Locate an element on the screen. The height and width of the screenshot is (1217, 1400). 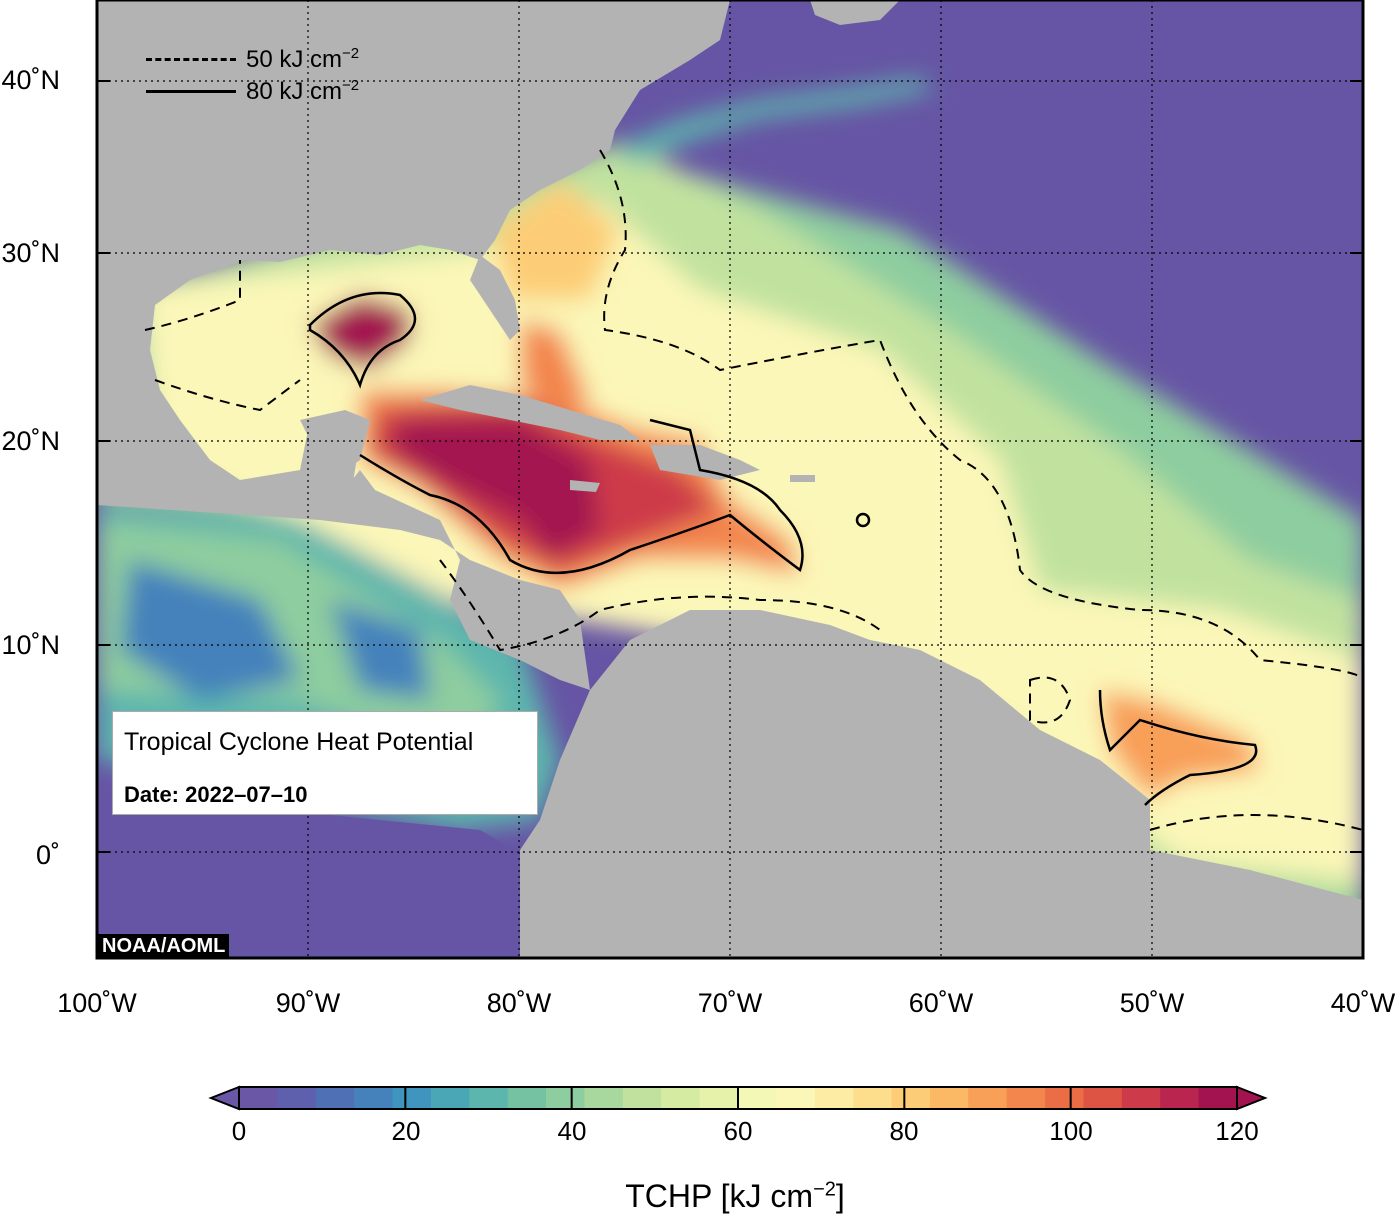
lat-label-0: 0˚ is located at coordinates (47, 855).